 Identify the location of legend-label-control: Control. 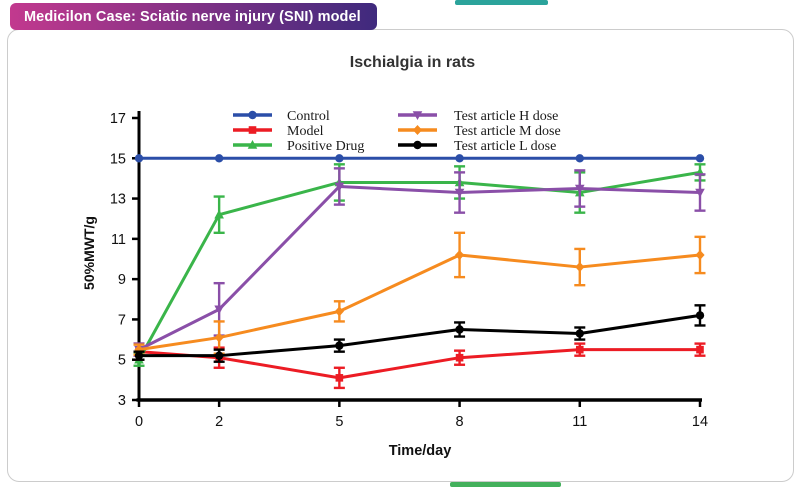
(308, 116).